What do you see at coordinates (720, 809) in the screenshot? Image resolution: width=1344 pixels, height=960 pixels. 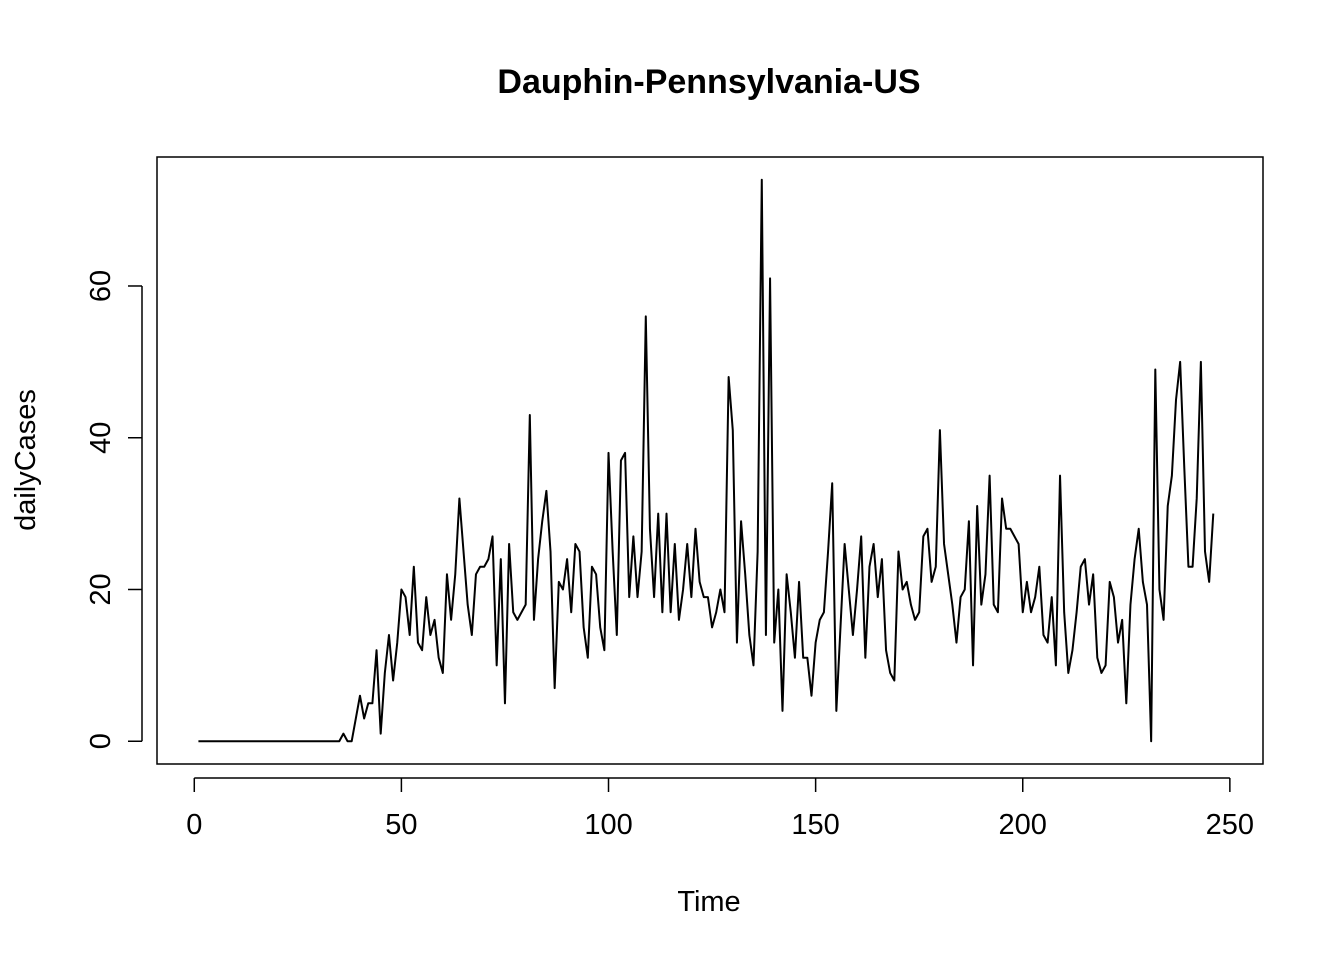 I see `x-axis: 0 50 100 150 200 250` at bounding box center [720, 809].